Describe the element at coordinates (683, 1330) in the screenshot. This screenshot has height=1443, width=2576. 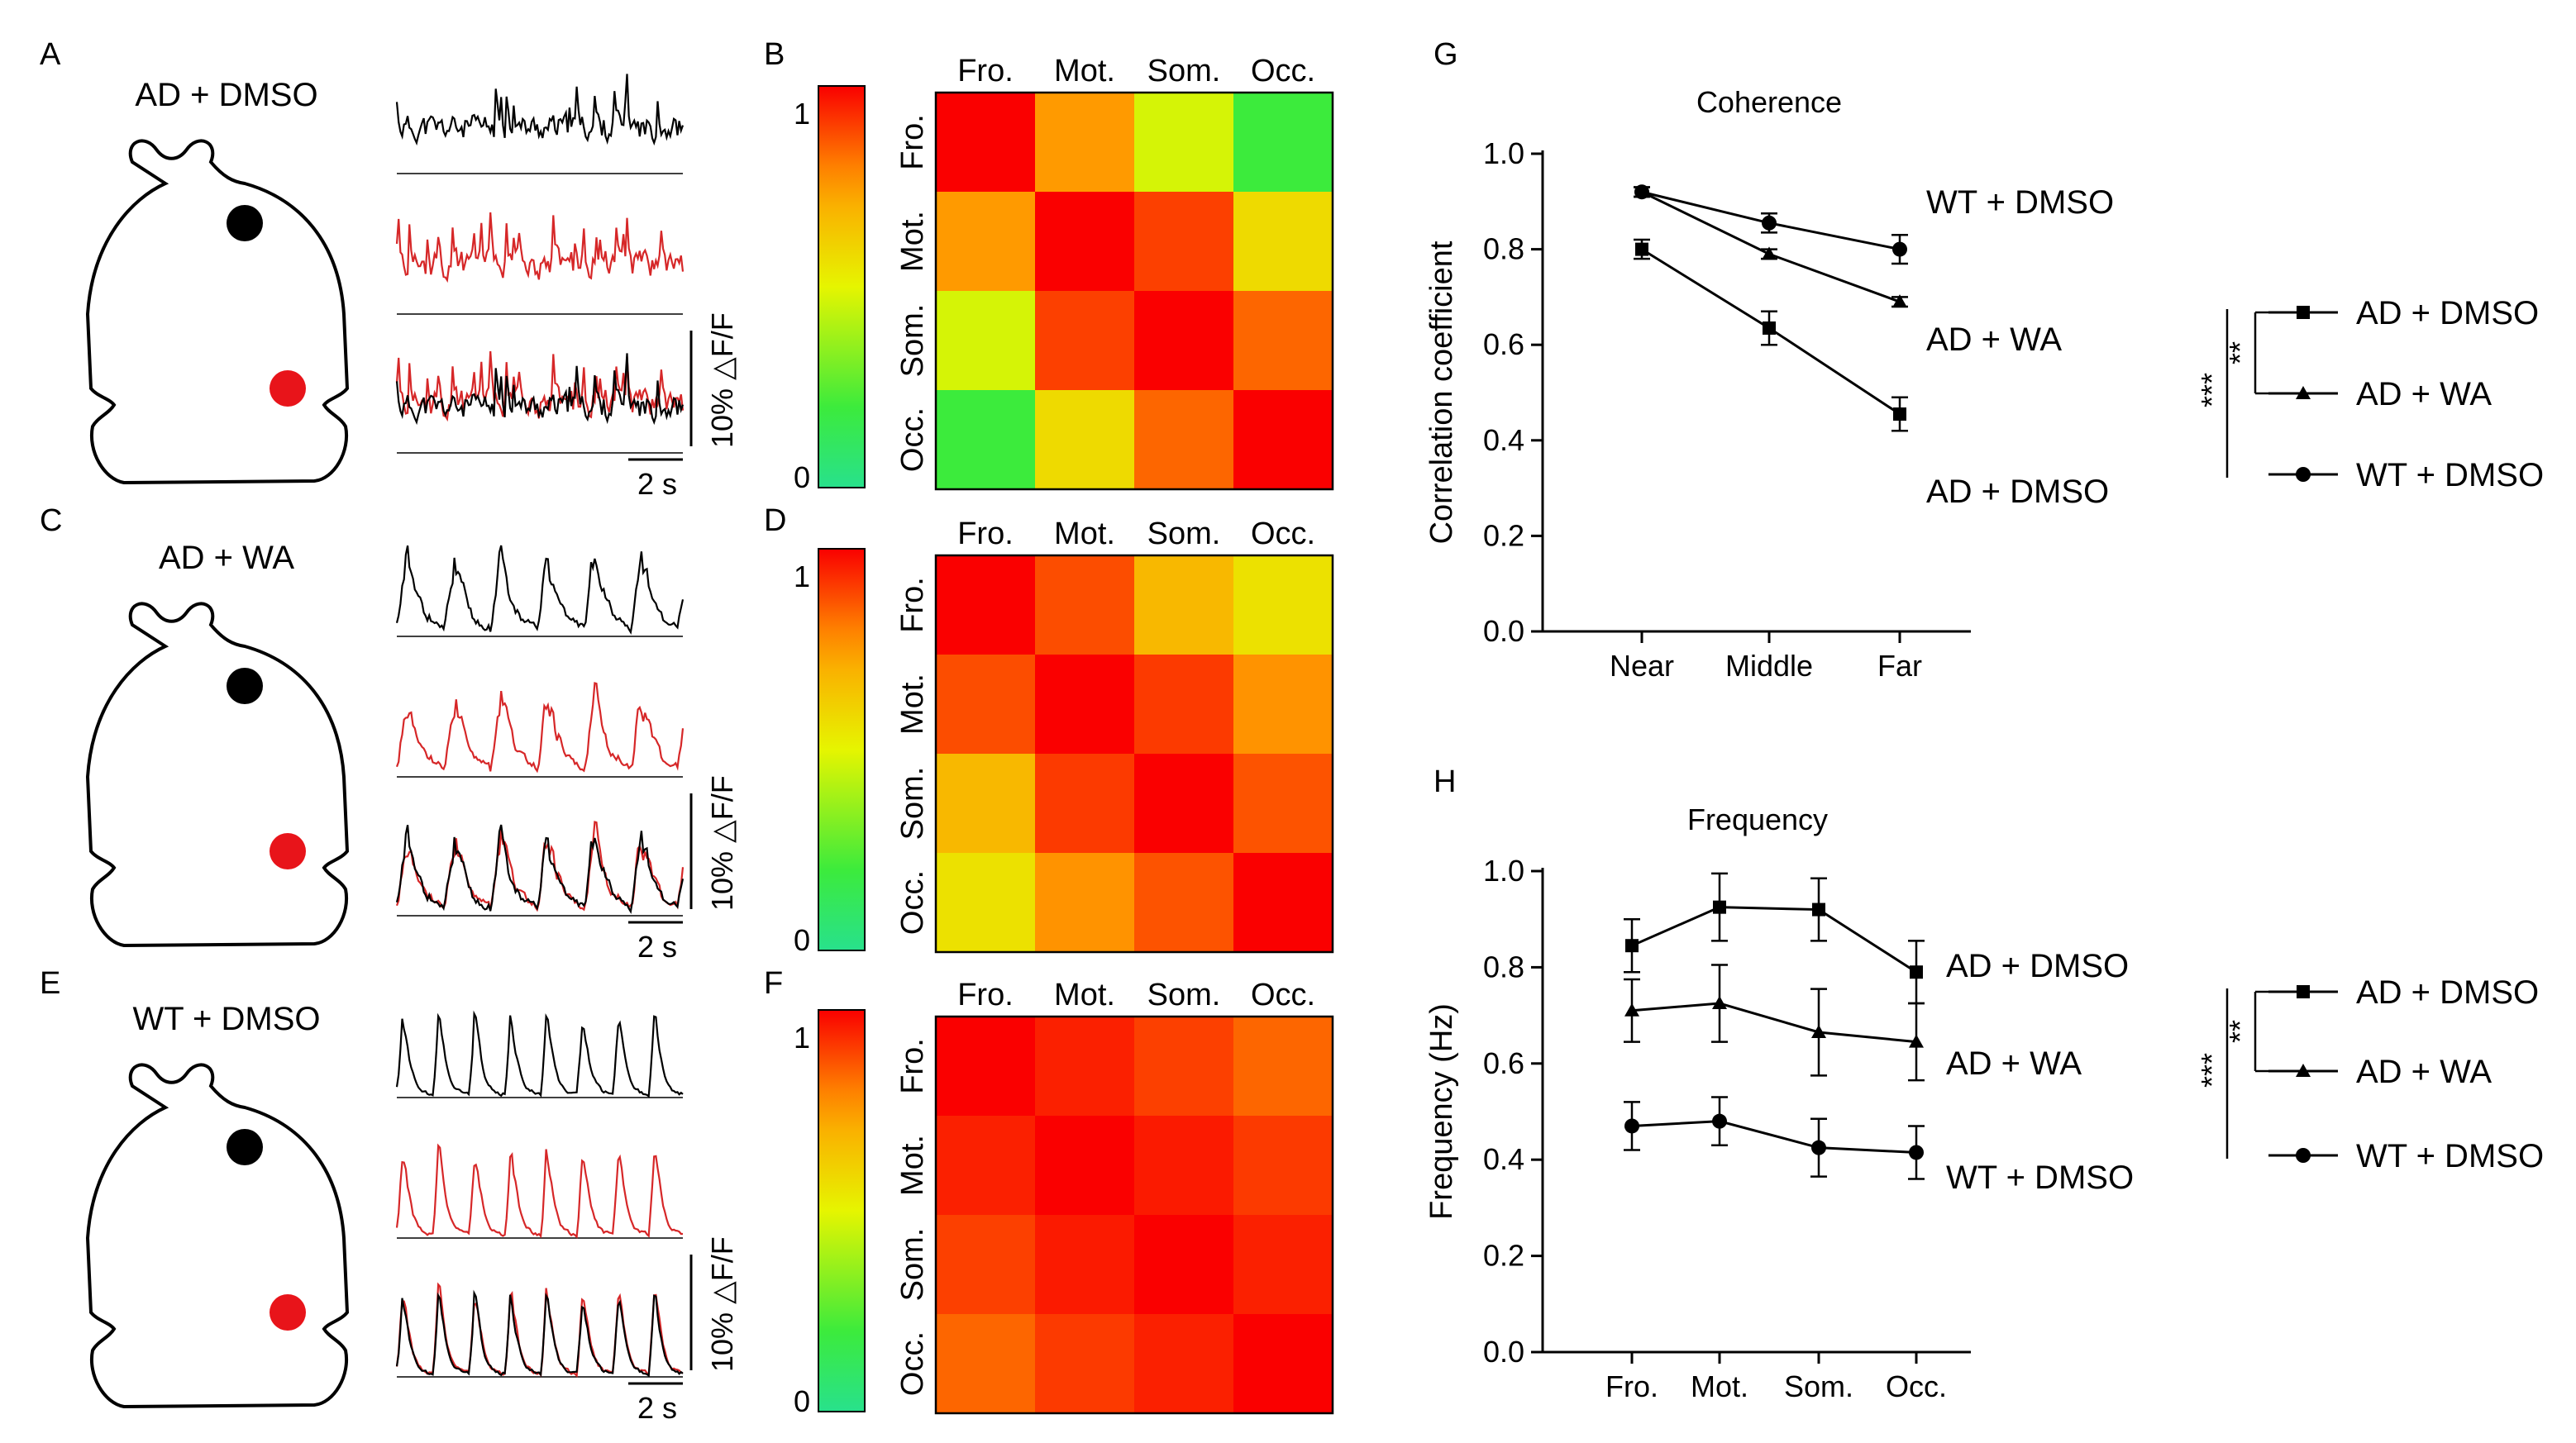
I see `scale-bar-e: 2 s 10% △F/F` at that location.